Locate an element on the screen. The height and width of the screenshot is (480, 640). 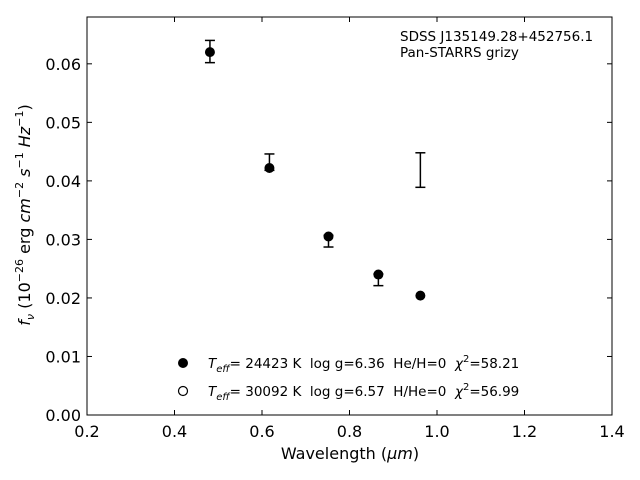
y-tick-label: 0.03 is located at coordinates (63, 239).